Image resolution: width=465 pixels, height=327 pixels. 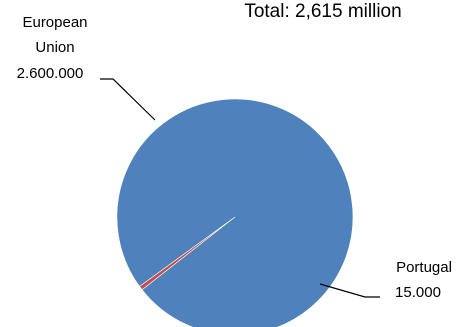 I want to click on data-label-portugal-value: 15.000, so click(x=418, y=292).